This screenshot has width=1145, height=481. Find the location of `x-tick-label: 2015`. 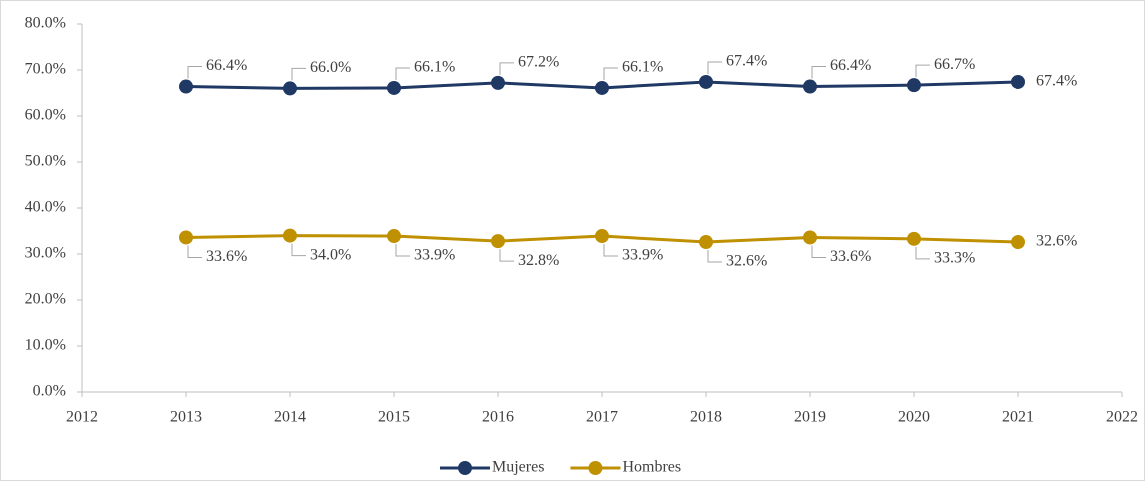

x-tick-label: 2015 is located at coordinates (394, 417).